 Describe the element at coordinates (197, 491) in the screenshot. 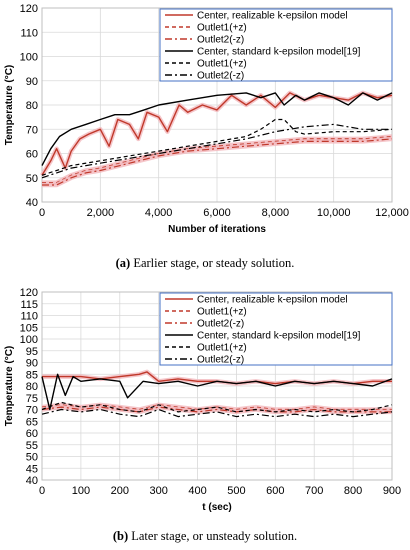

I see `x-tick-label: 400` at that location.